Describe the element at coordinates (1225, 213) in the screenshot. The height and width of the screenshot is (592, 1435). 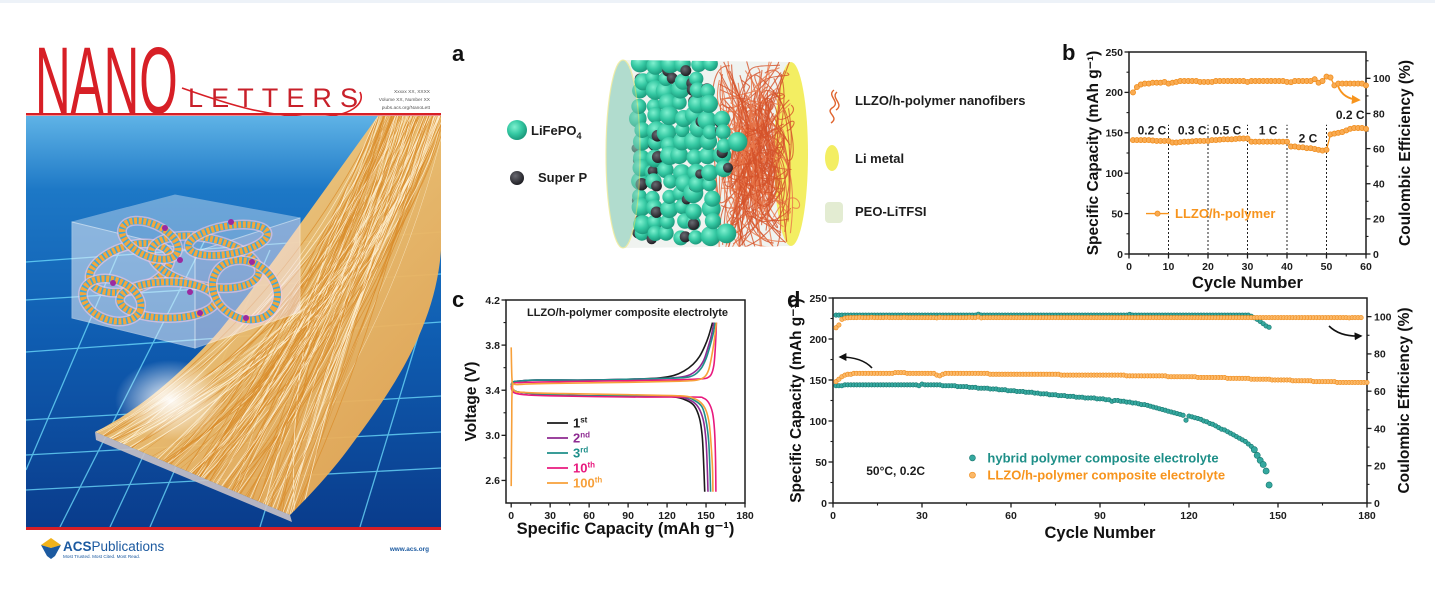
I see `legend-label: LLZO/h-polymer` at that location.